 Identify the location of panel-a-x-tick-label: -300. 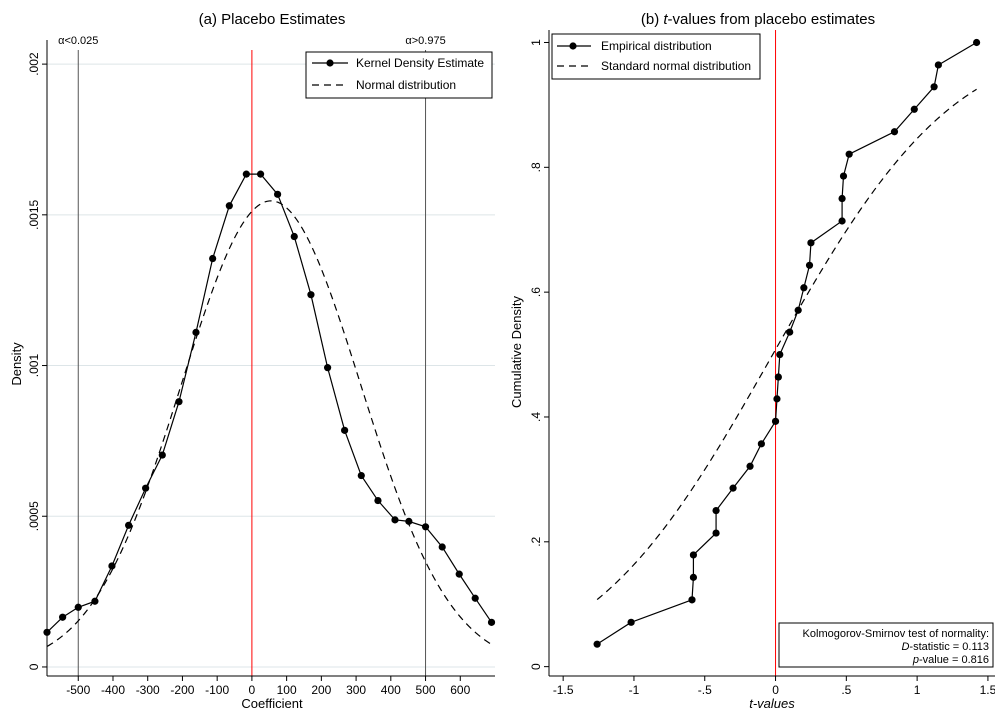
(148, 690).